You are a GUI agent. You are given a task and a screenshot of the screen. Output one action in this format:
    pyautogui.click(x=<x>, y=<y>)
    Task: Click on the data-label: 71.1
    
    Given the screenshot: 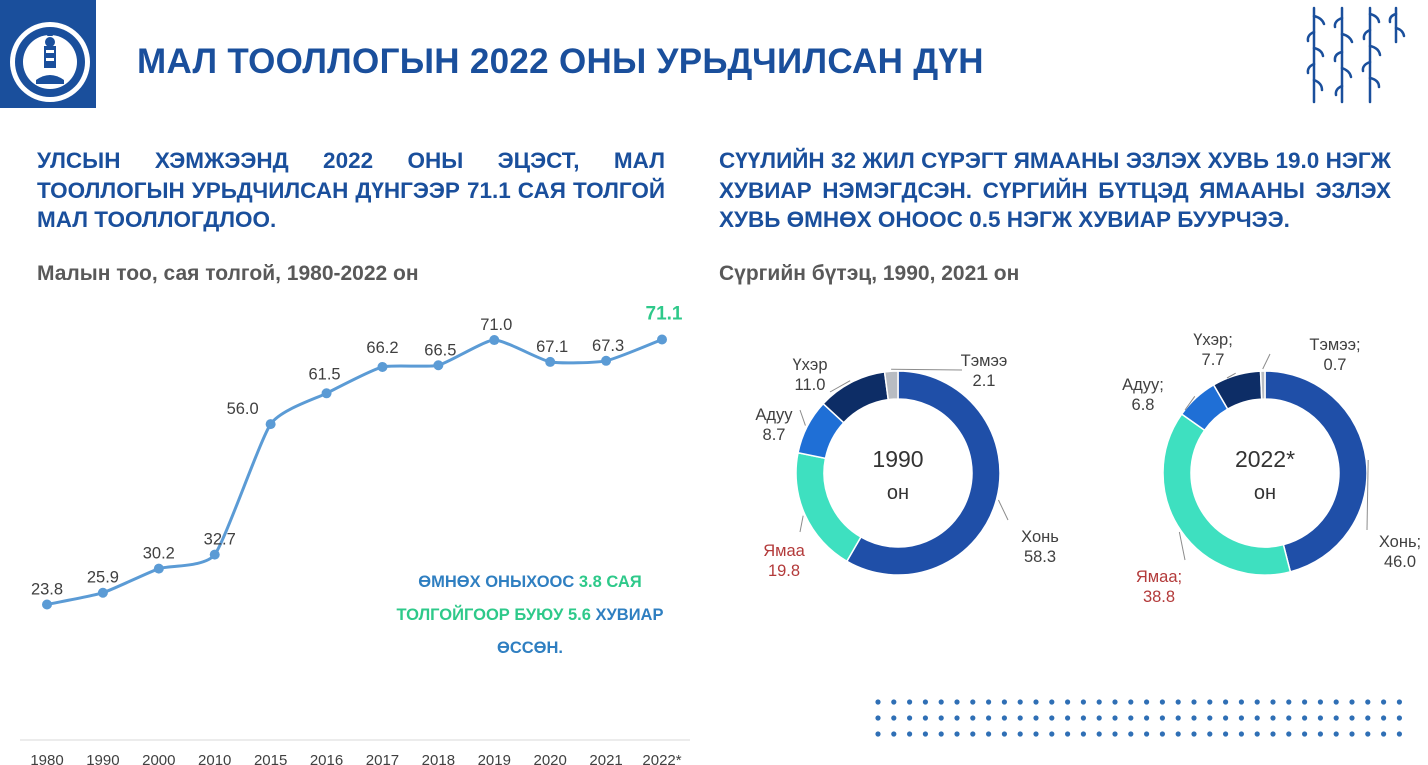 What is the action you would take?
    pyautogui.click(x=664, y=314)
    